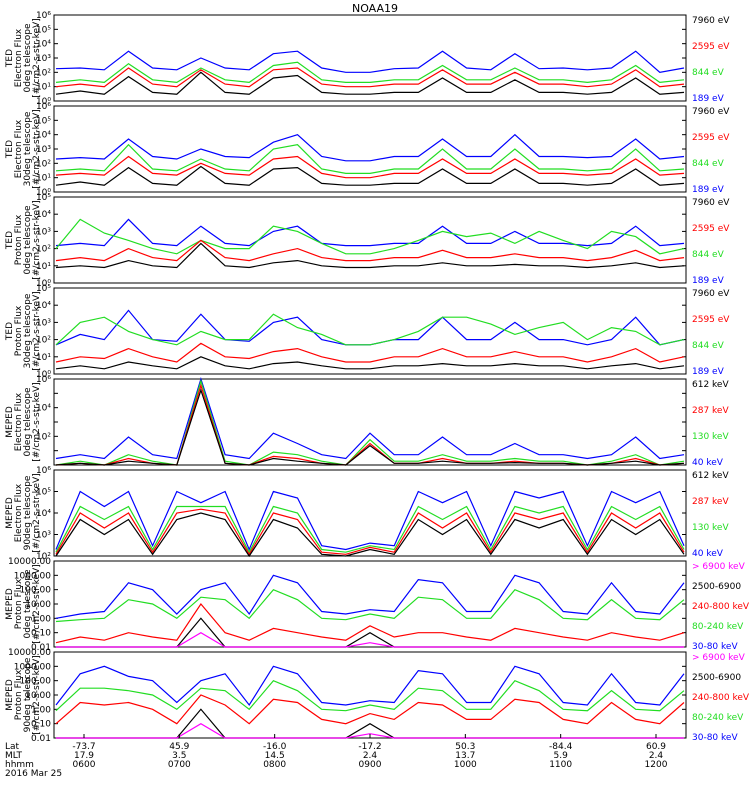  What do you see at coordinates (38, 605) in the screenshot?
I see `y-tick-label: 10.00` at bounding box center [38, 605].